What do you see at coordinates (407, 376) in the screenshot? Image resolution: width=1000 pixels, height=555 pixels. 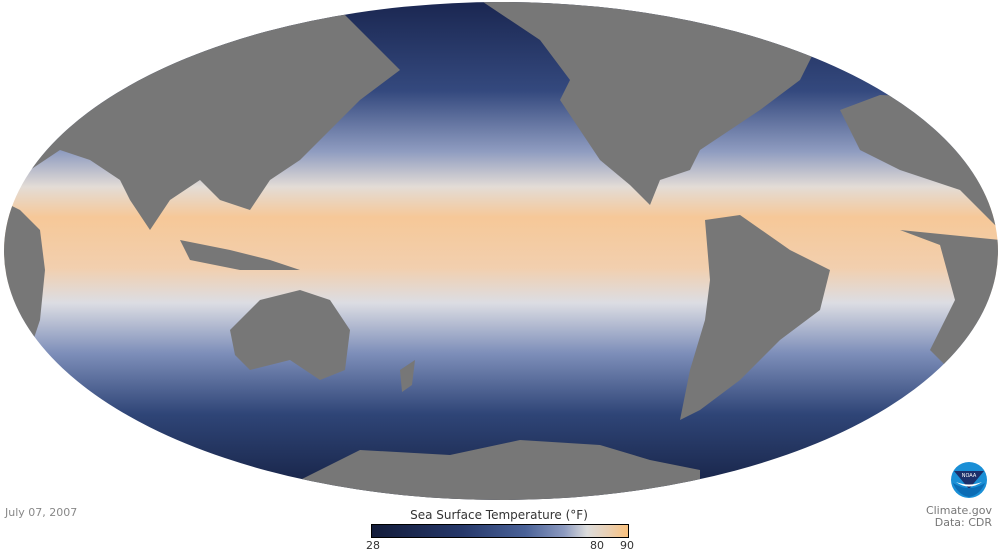 I see `new-zealand` at bounding box center [407, 376].